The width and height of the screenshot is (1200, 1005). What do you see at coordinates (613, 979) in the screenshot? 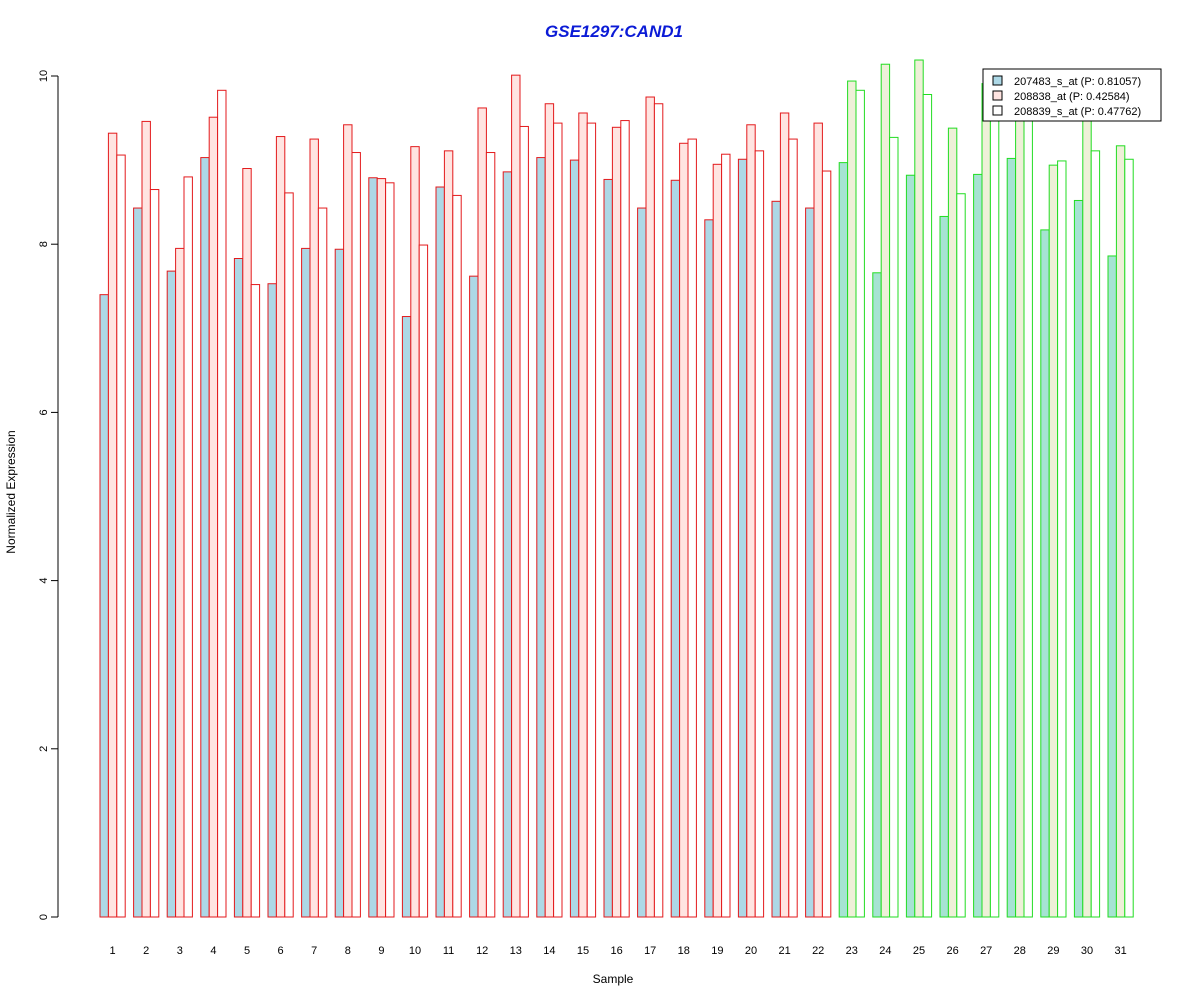
I see `x-axis-label: Sample` at bounding box center [613, 979].